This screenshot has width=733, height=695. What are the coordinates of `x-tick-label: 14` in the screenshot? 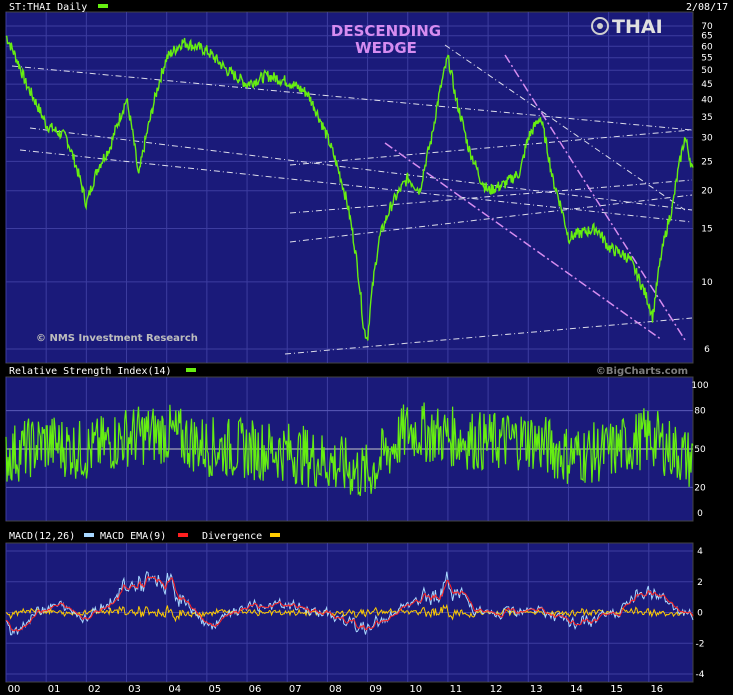 It's located at (576, 689).